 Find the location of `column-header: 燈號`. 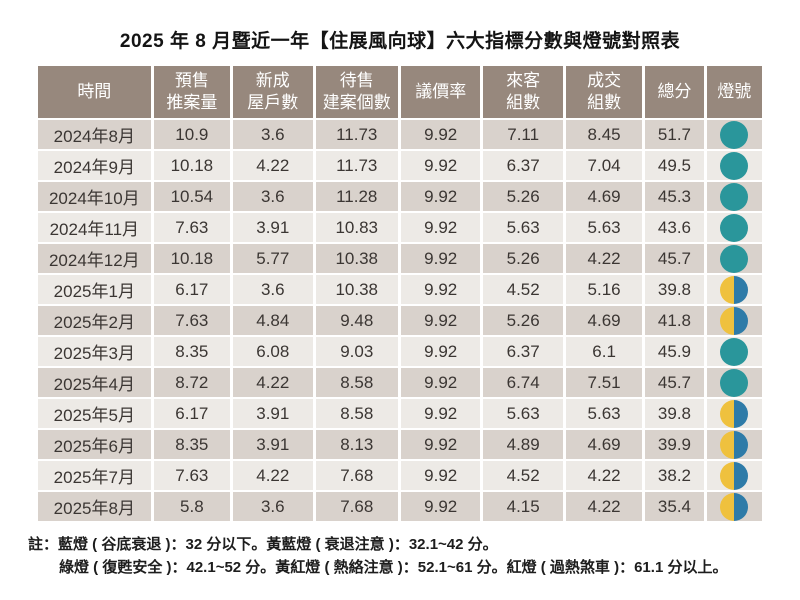

column-header: 燈號 is located at coordinates (734, 92).